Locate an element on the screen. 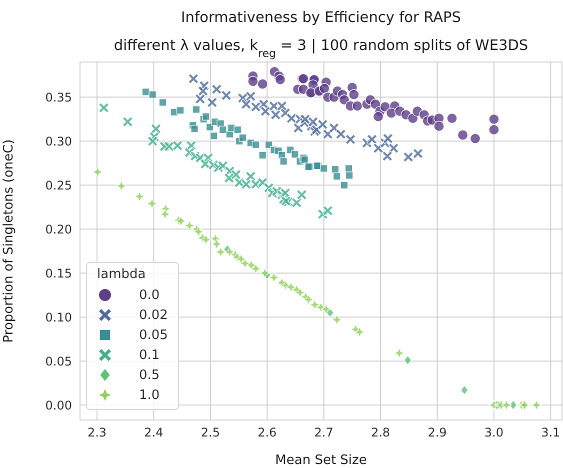 The height and width of the screenshot is (468, 563). y-tick-label: 0.20 is located at coordinates (58, 229).